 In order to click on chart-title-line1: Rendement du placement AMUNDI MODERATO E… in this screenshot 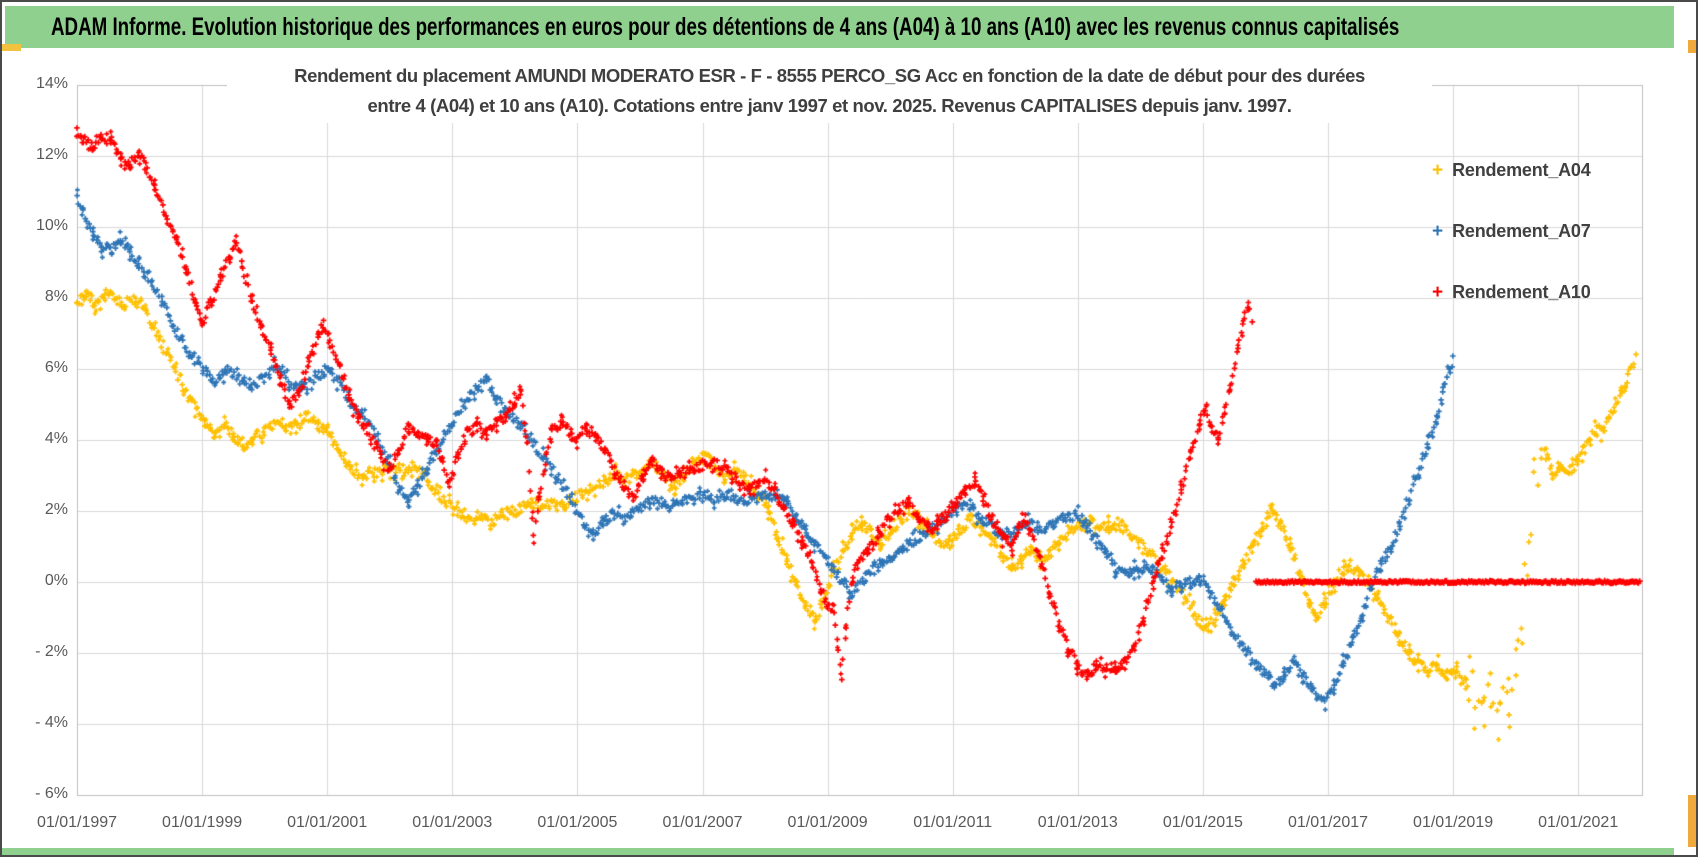, I will do `click(829, 75)`.